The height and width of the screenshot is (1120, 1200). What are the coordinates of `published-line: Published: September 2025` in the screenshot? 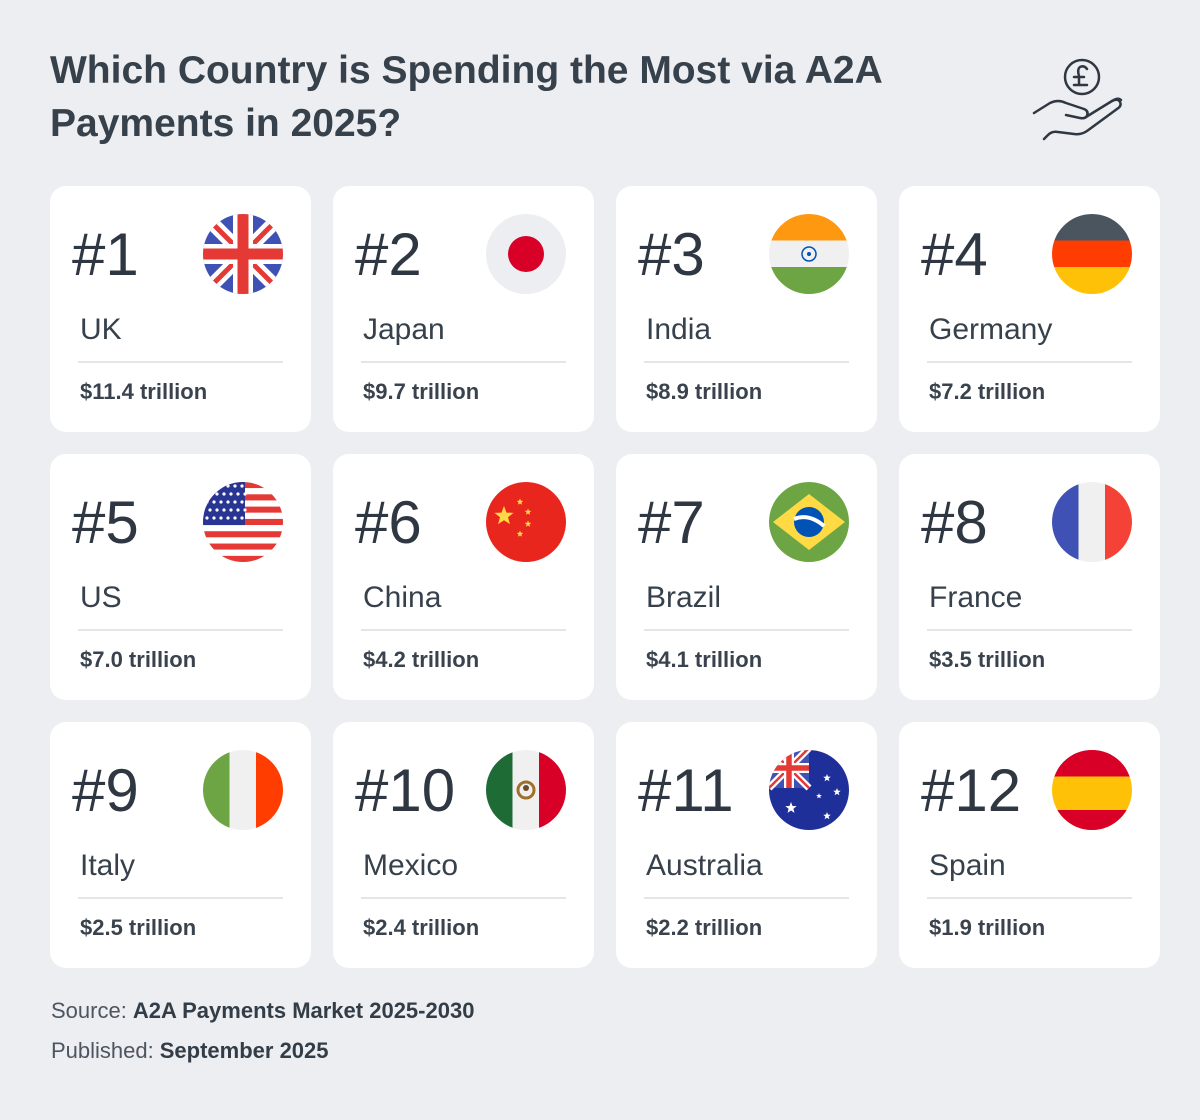 It's located at (190, 1051).